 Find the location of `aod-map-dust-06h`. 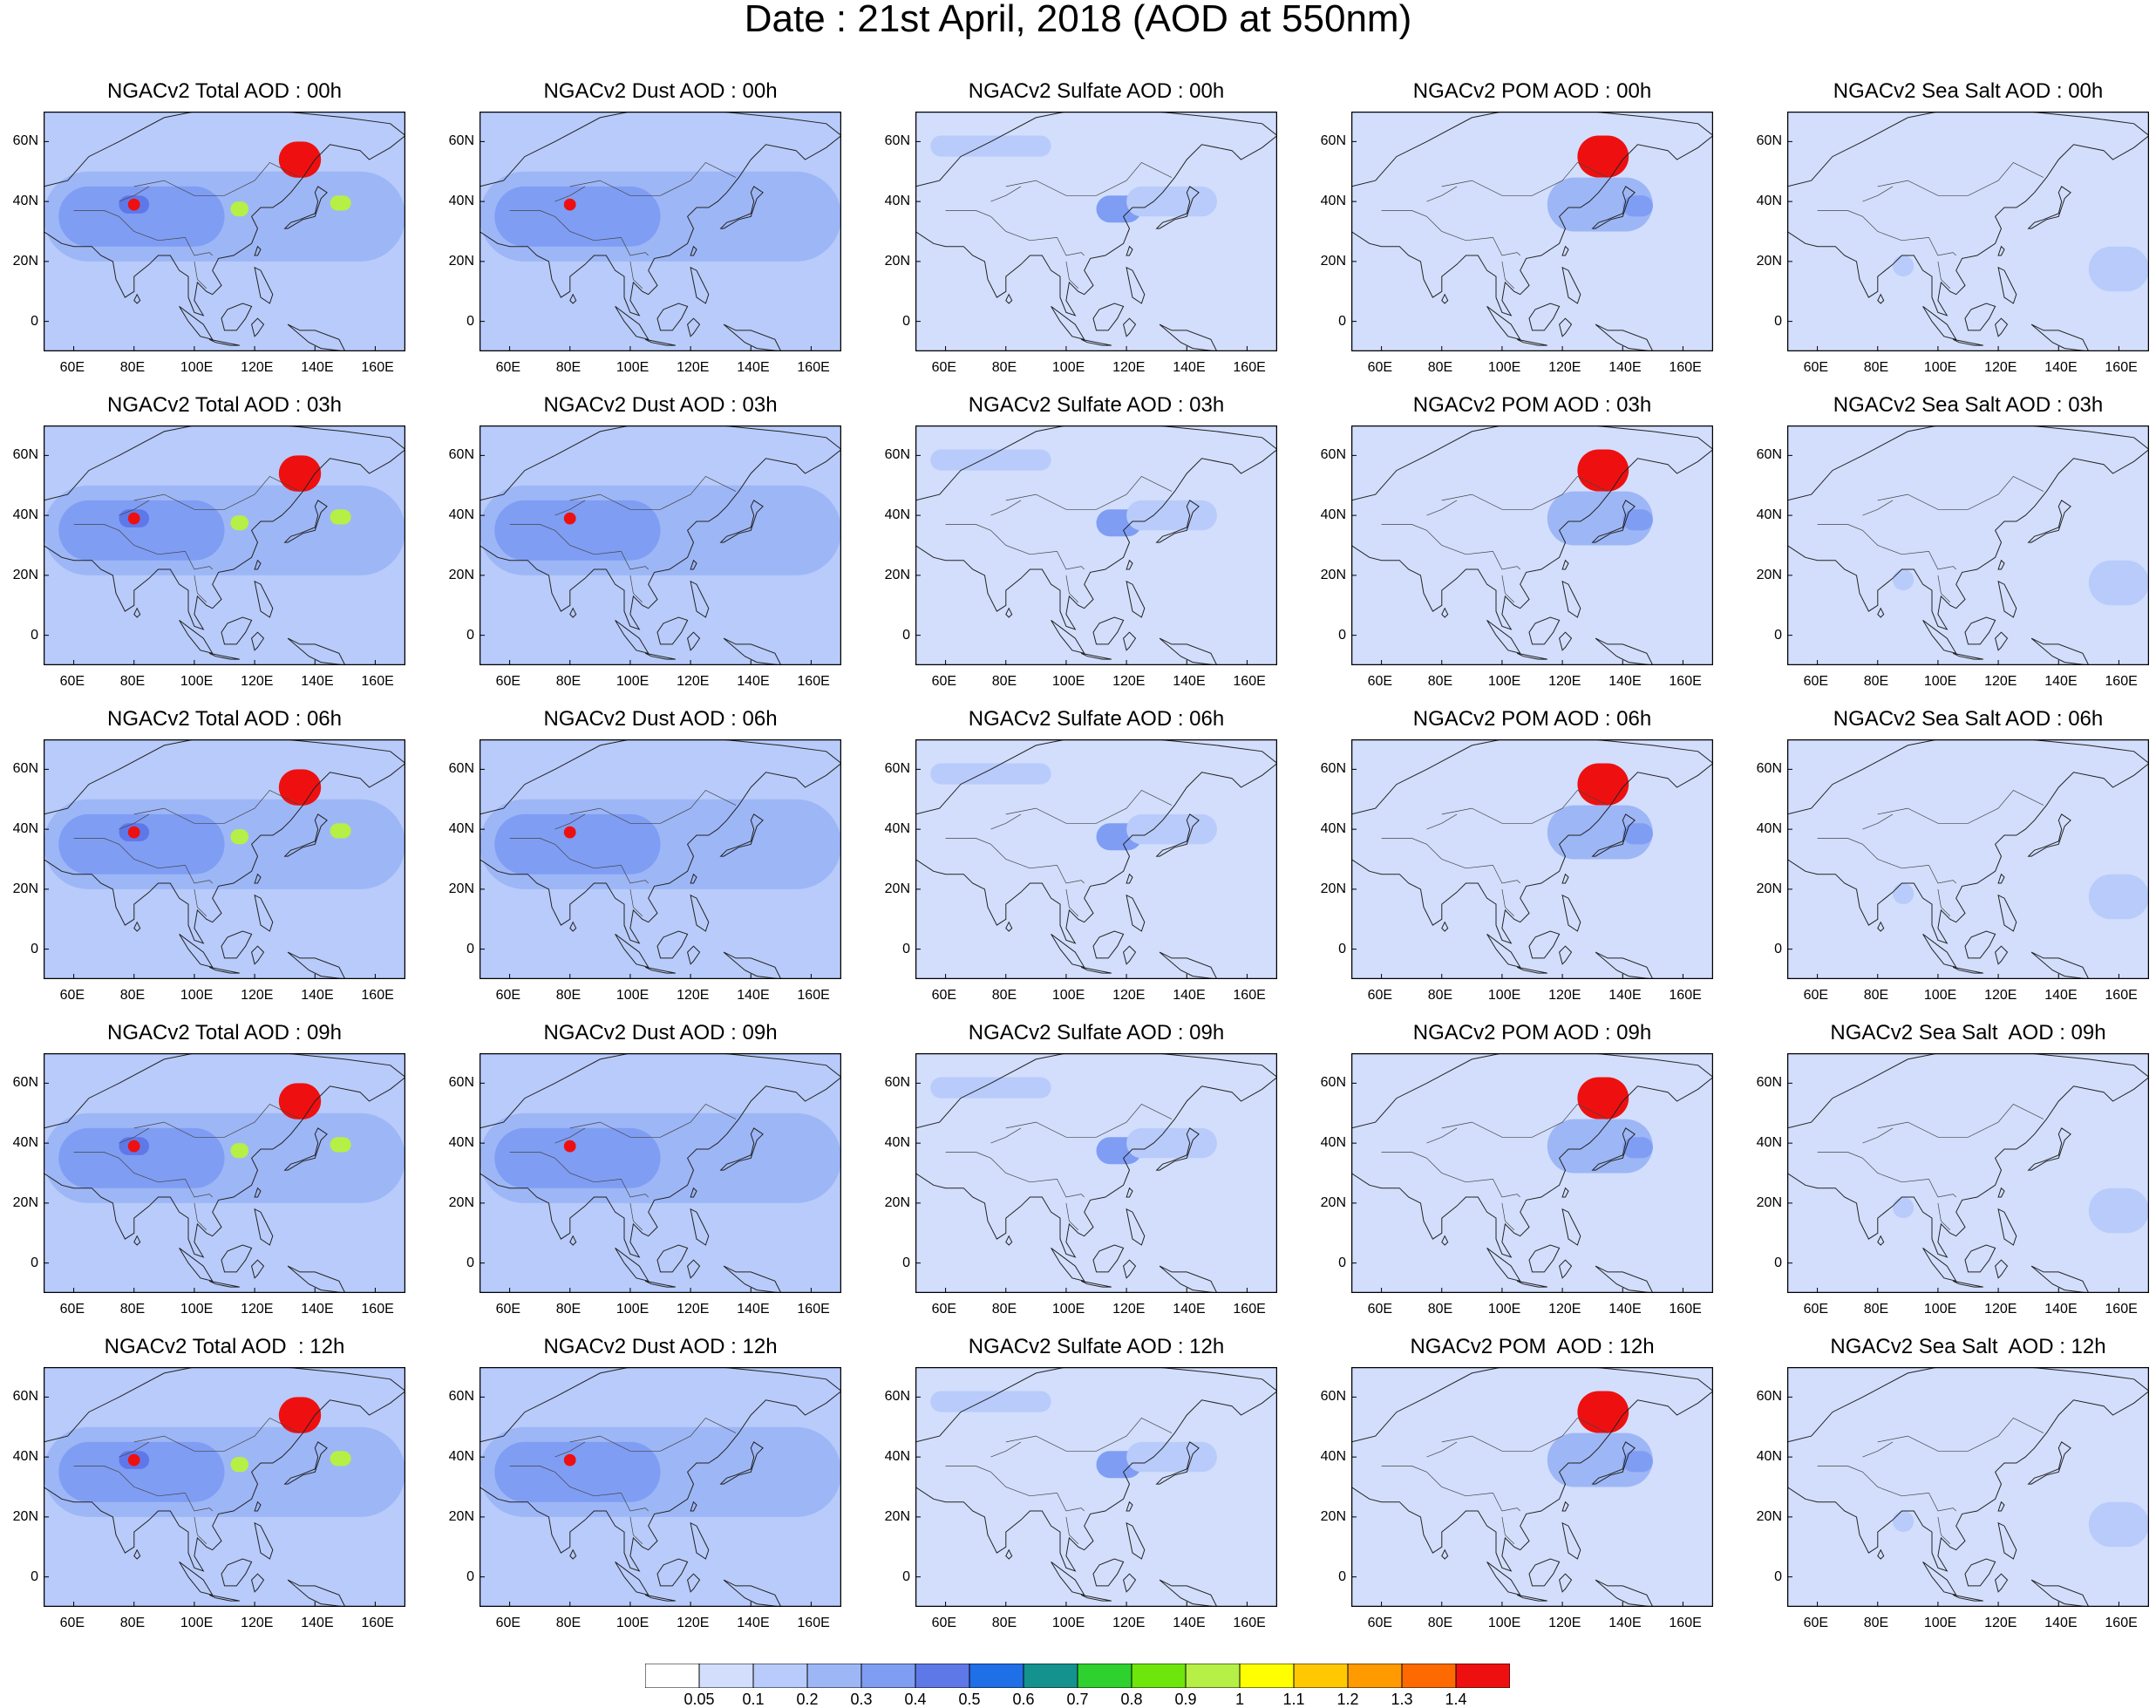

aod-map-dust-06h is located at coordinates (660, 859).